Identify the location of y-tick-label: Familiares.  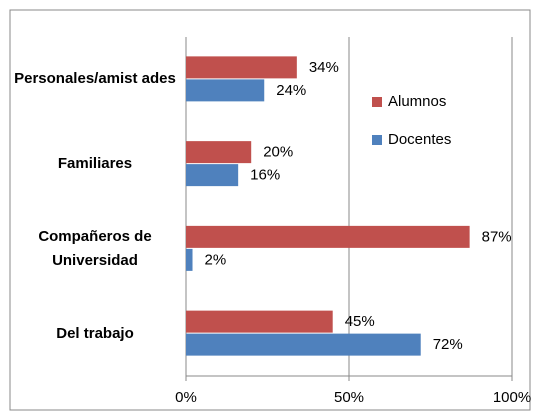
(95, 164).